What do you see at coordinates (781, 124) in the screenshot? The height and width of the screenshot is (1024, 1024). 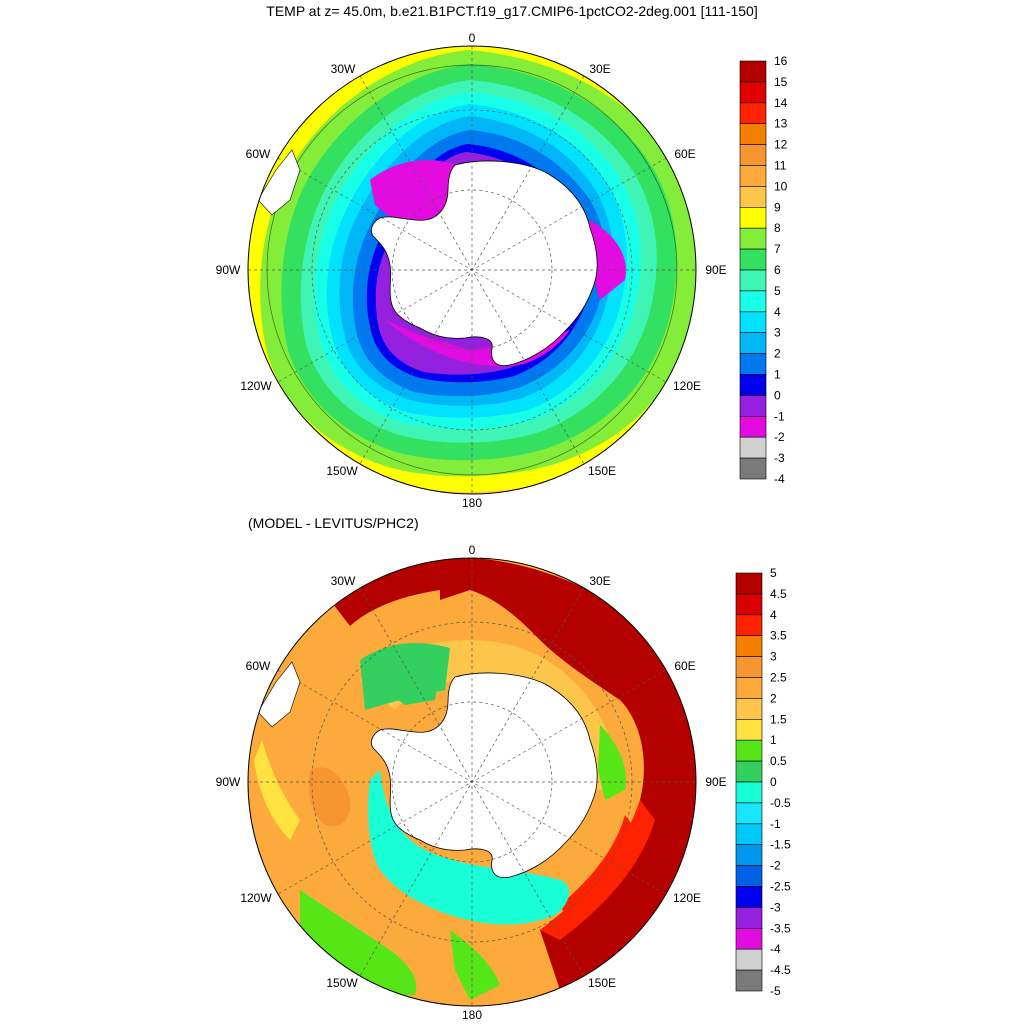 I see `colorbar-label: 13` at bounding box center [781, 124].